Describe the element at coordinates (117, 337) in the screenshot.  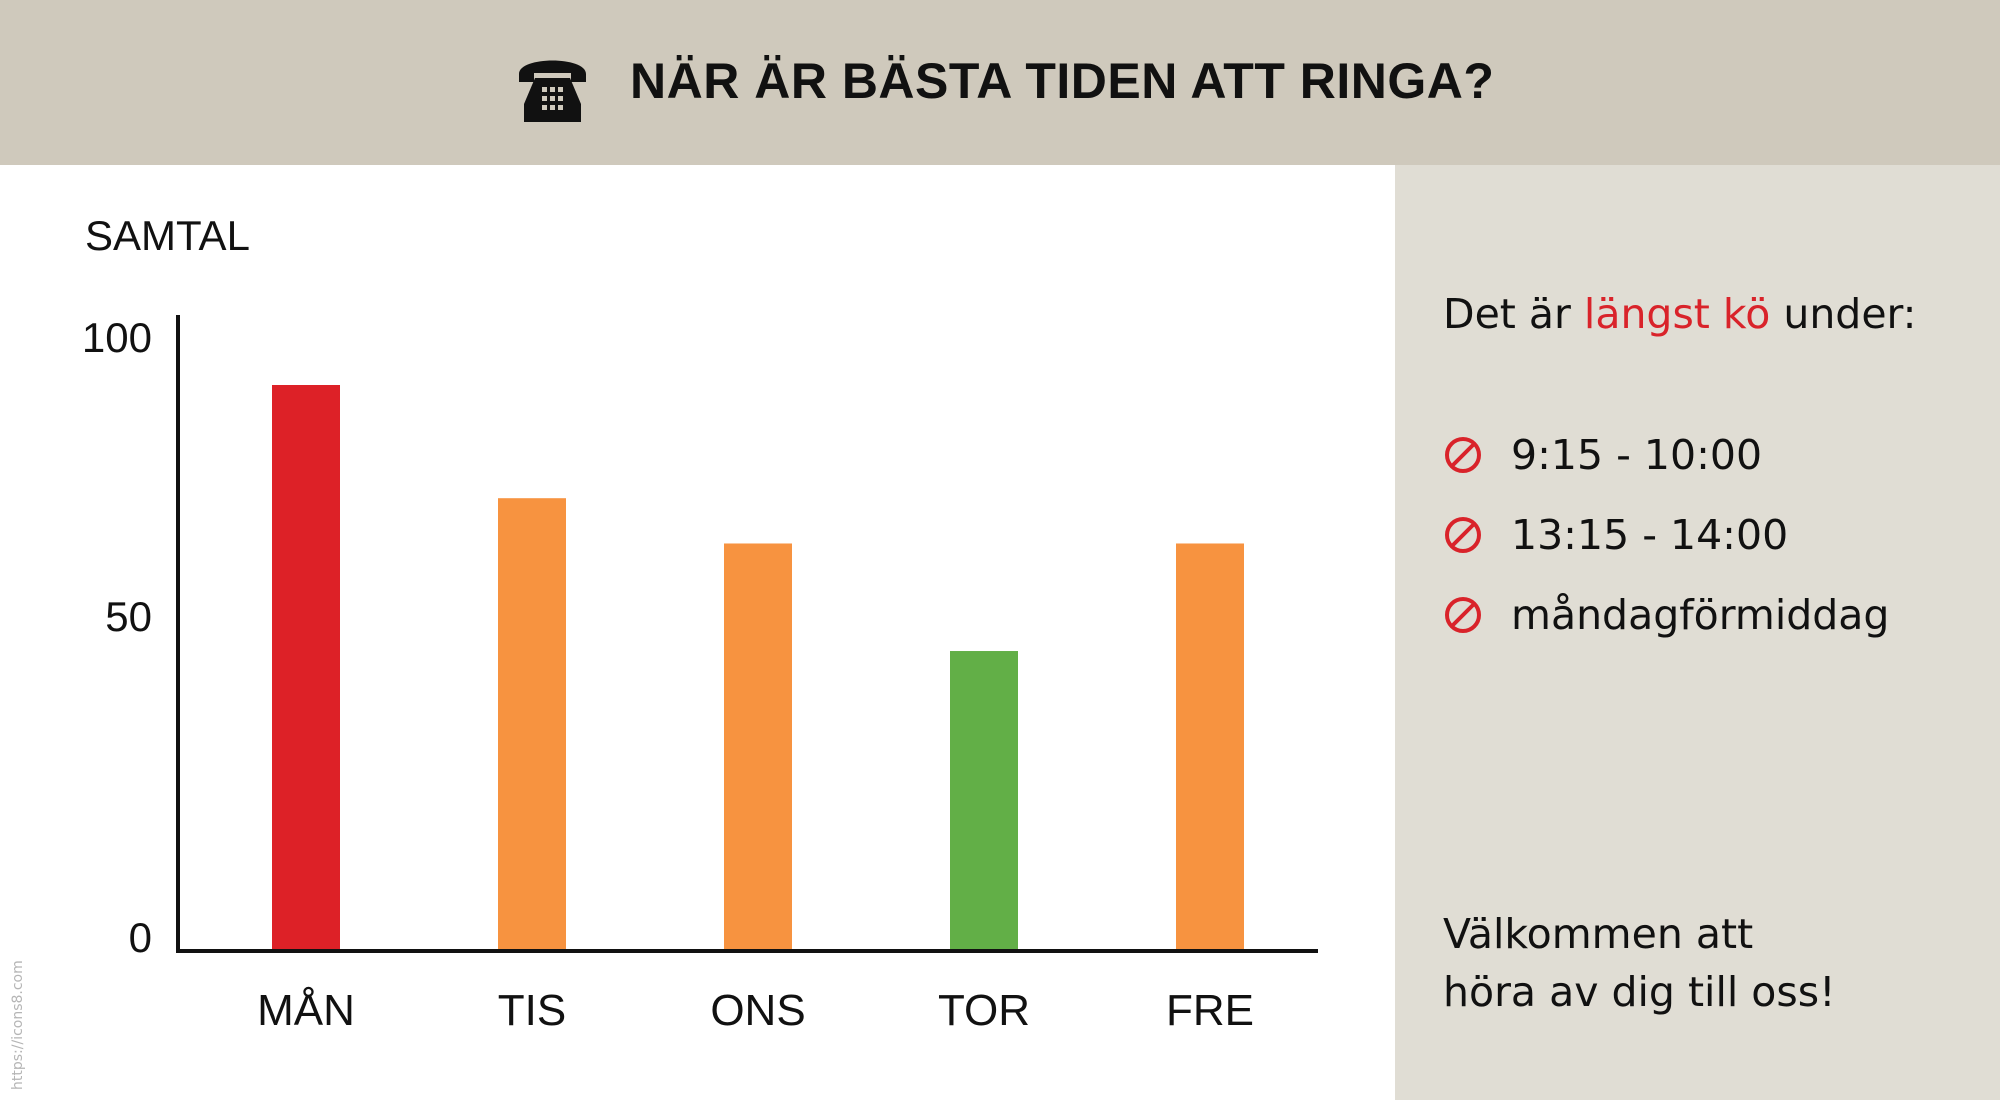
I see `y-tick-label: 100` at that location.